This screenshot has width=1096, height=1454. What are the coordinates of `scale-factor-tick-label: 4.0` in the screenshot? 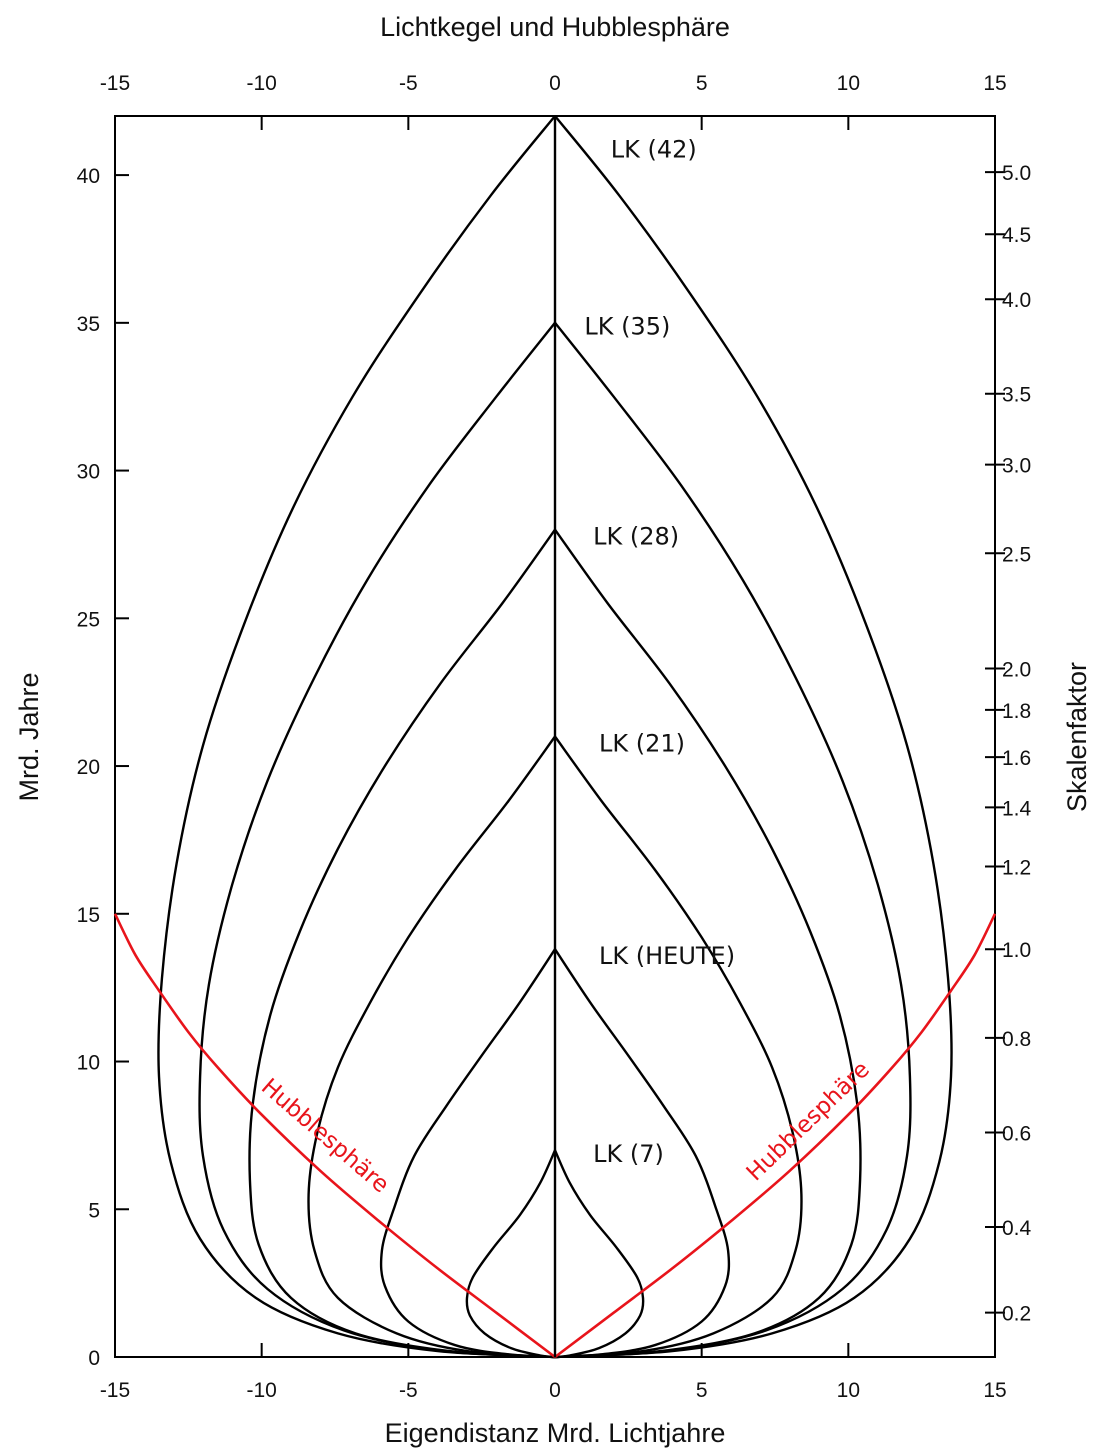 It's located at (1016, 300).